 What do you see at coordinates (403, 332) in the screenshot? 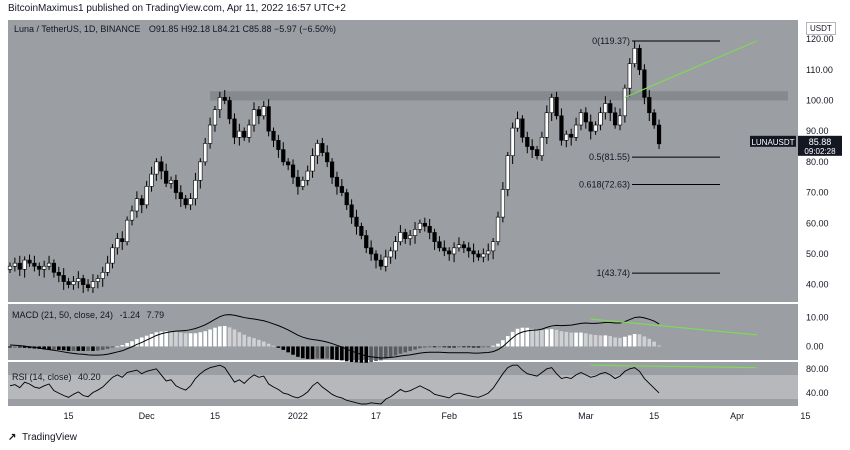
I see `macd-pane` at bounding box center [403, 332].